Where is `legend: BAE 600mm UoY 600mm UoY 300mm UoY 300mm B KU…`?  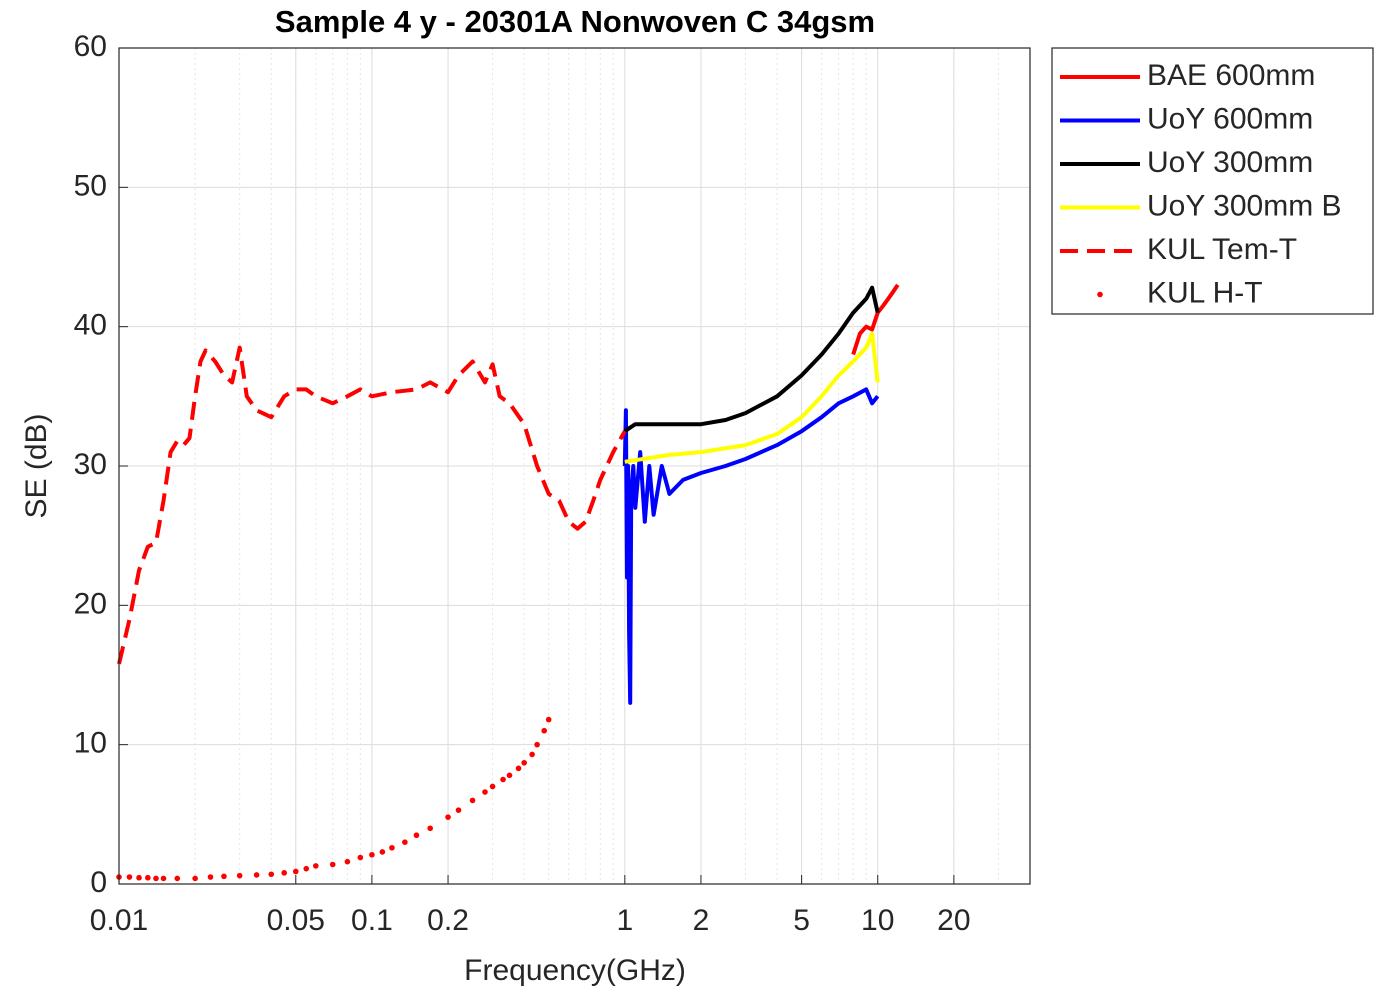
legend: BAE 600mm UoY 600mm UoY 300mm UoY 300mm B KU… is located at coordinates (1212, 181).